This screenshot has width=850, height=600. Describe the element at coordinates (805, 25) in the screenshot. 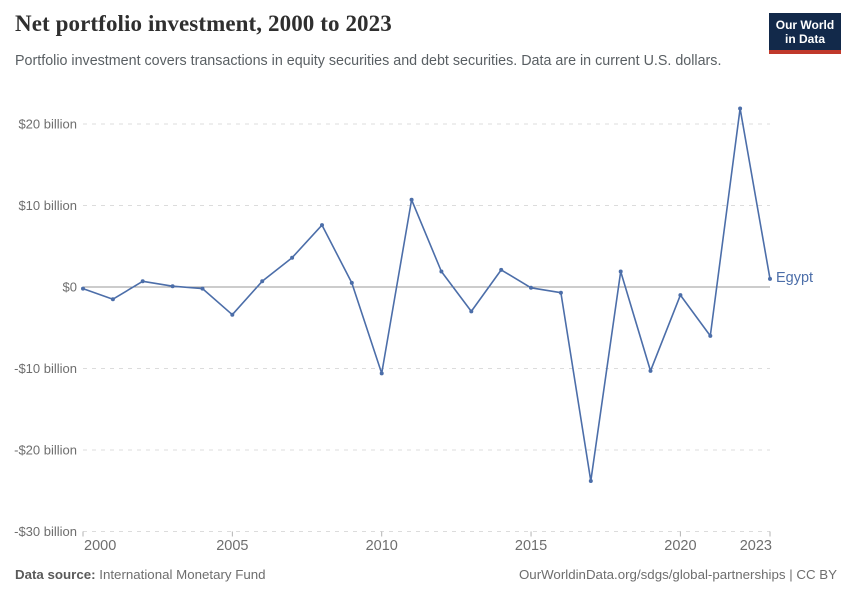

I see `owid-logo-line1: Our World` at that location.